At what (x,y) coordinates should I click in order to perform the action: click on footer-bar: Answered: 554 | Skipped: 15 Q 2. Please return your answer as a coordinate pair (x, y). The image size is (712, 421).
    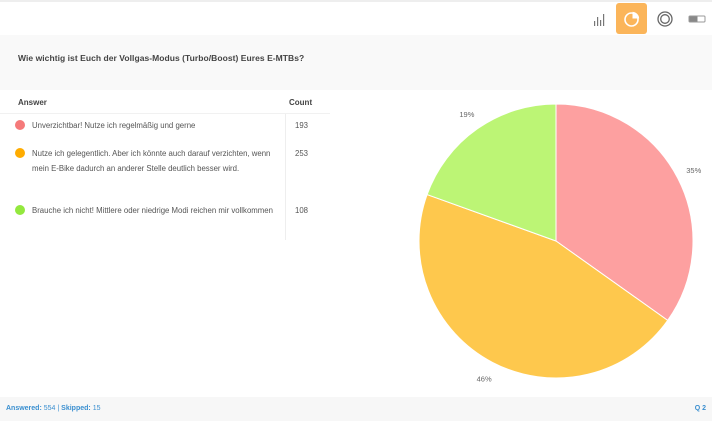
    Looking at the image, I should click on (356, 409).